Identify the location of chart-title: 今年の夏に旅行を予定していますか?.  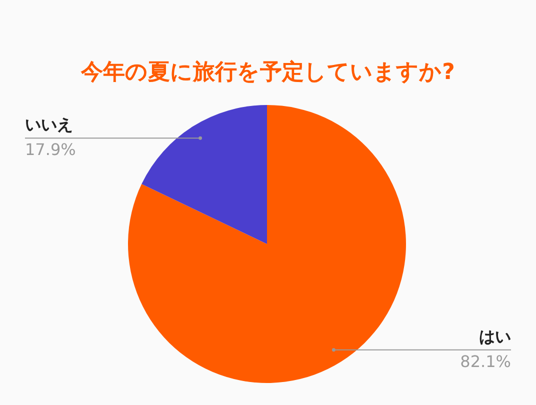
(267, 72).